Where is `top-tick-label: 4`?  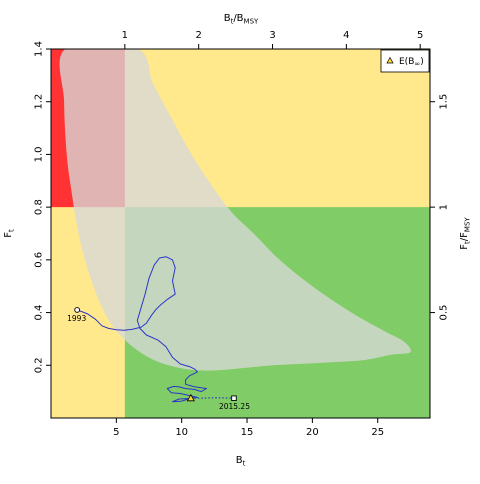
top-tick-label: 4 is located at coordinates (346, 35).